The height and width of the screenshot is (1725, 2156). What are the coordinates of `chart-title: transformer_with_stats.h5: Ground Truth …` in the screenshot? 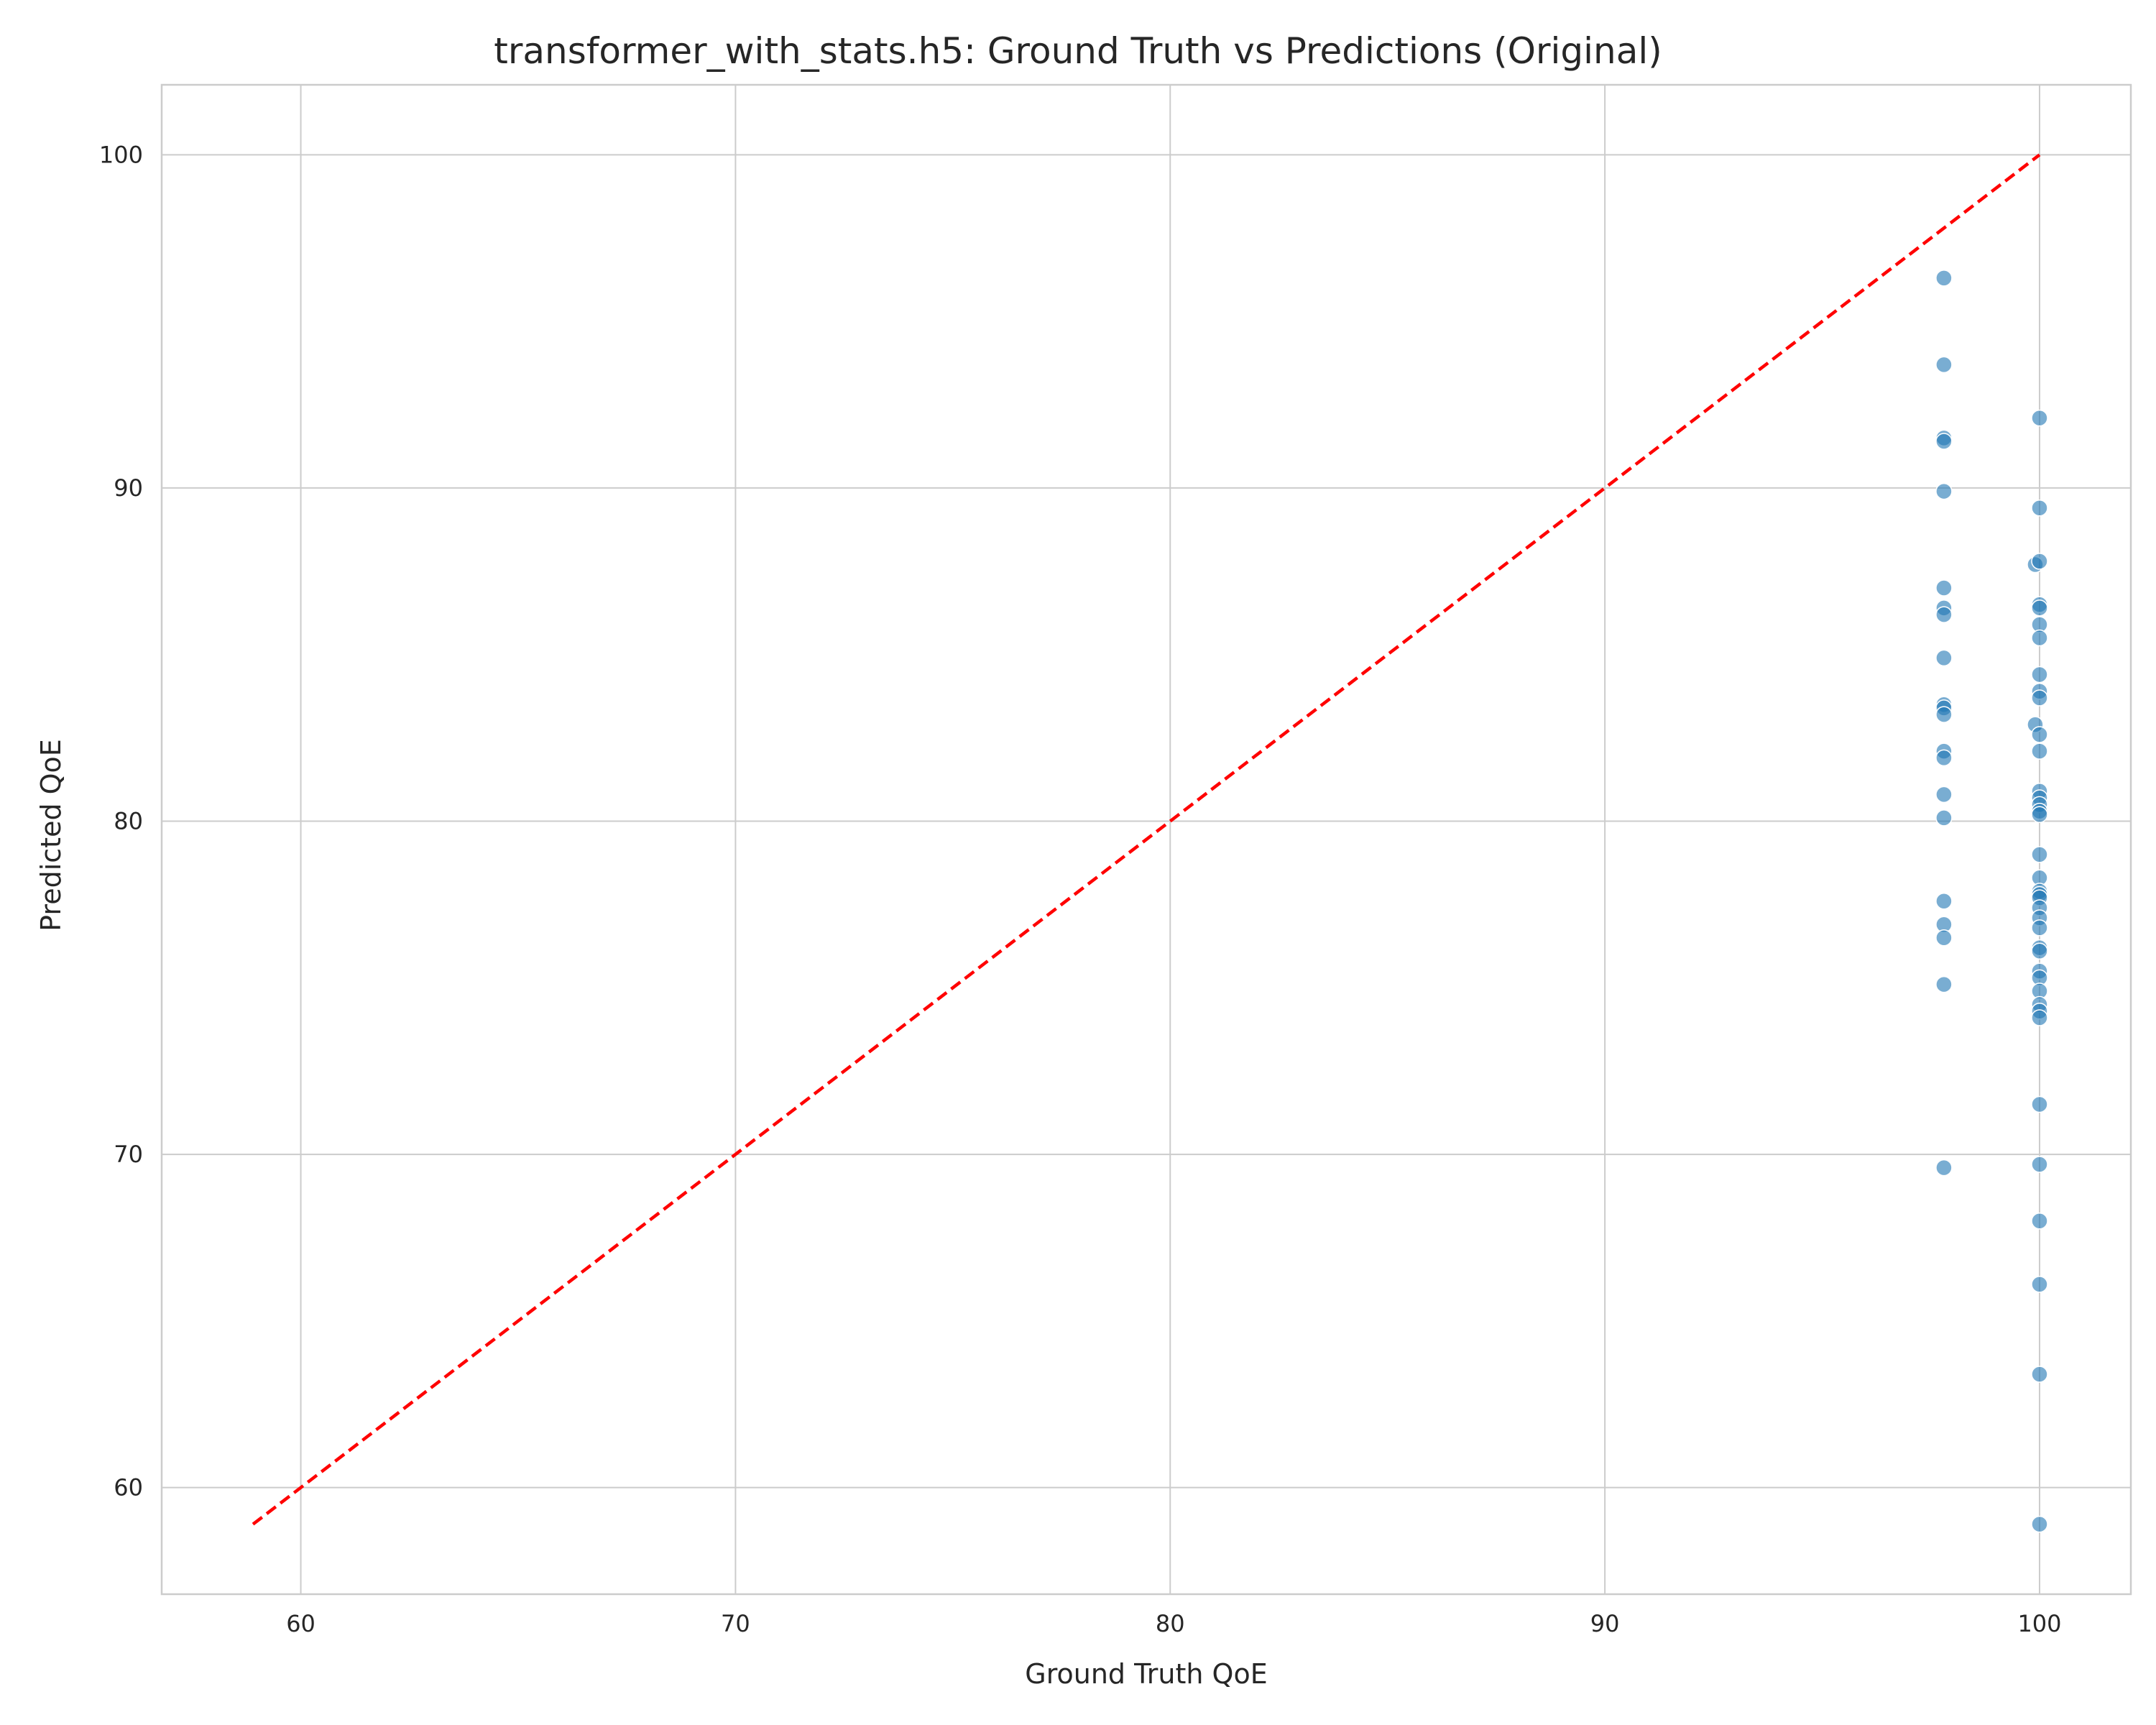 It's located at (1078, 51).